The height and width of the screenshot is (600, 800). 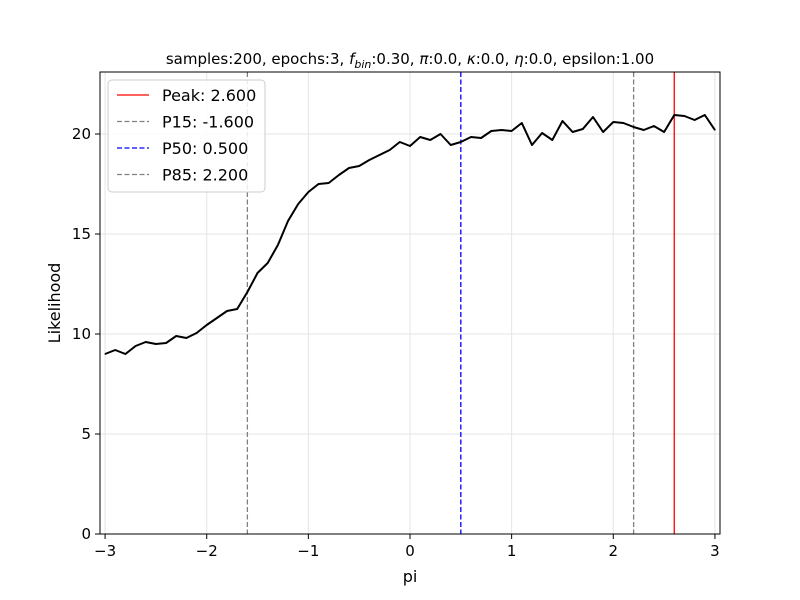 I want to click on y-tick-label: 0, so click(x=86, y=534).